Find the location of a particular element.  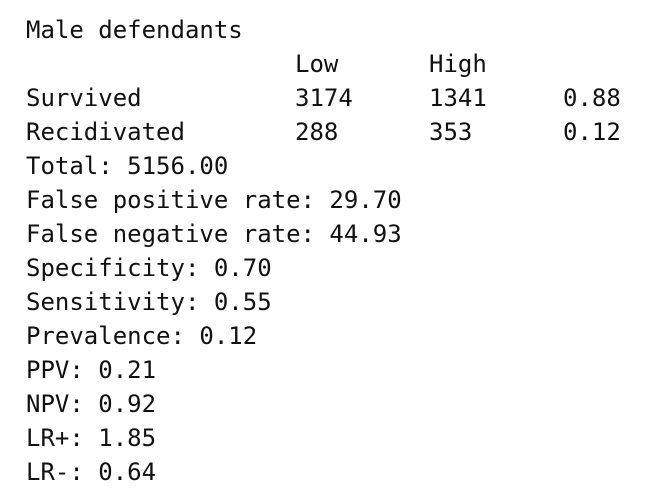

stat-lr-minus: LR-: 0.64 is located at coordinates (91, 472).